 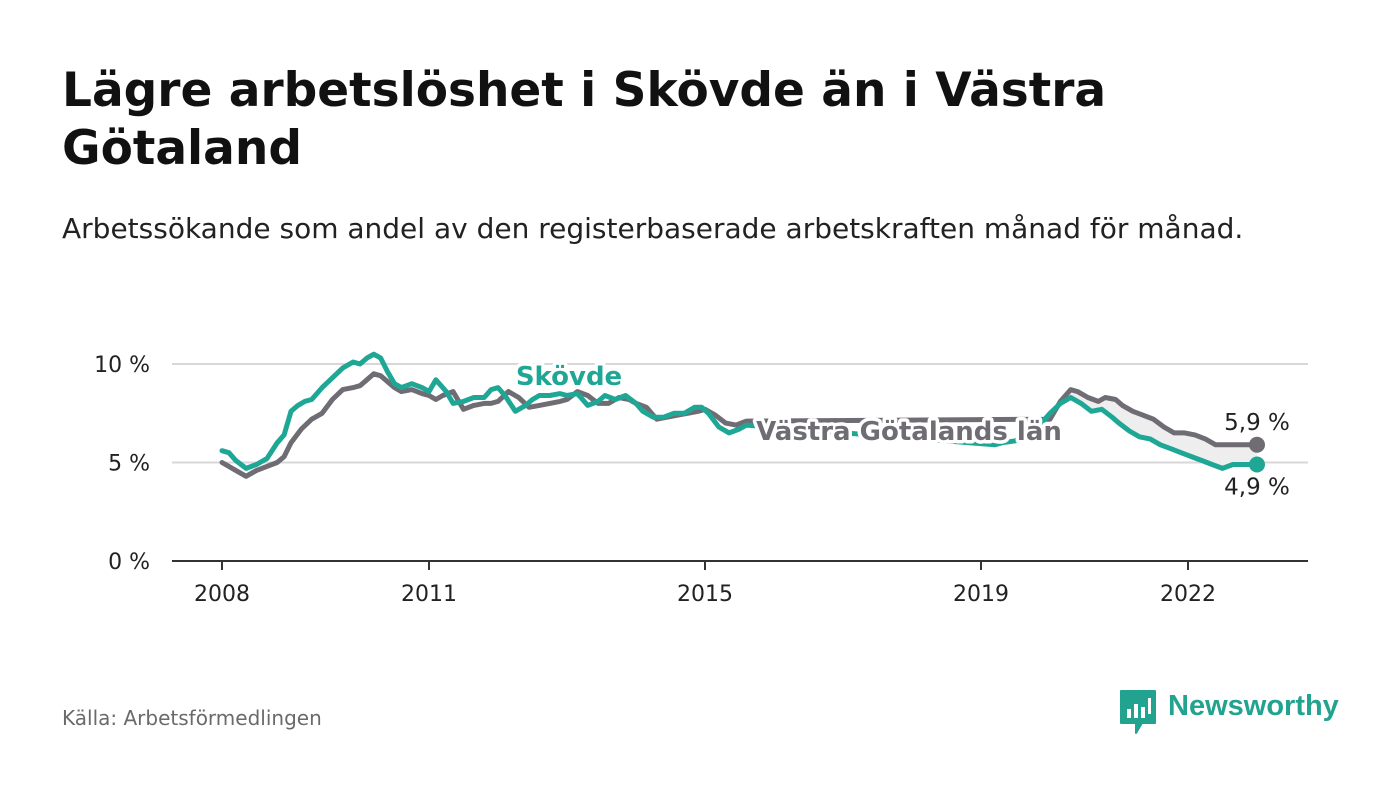 I want to click on x-tick-label: 2011, so click(x=429, y=594).